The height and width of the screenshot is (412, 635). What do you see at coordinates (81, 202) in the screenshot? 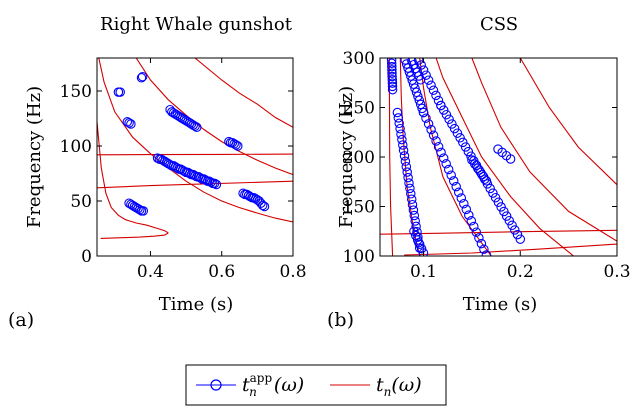
I see `panel-a-ytick-label: 50` at bounding box center [81, 202].